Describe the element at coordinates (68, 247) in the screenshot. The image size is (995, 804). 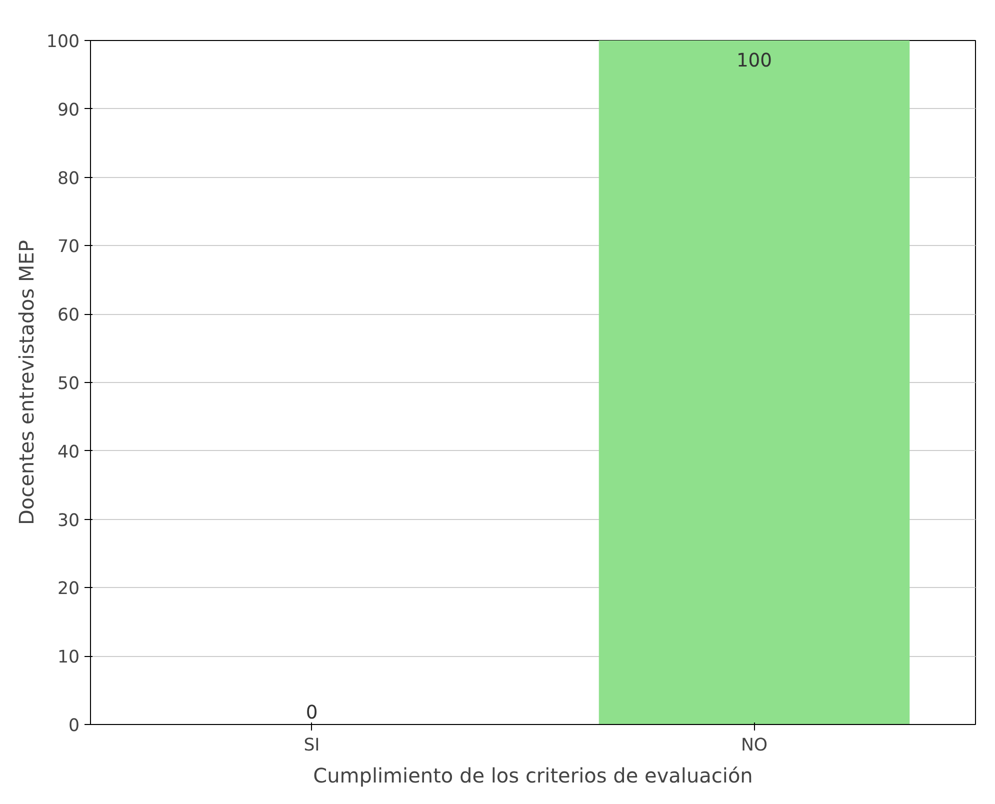
I see `y-tick-label: 70` at that location.